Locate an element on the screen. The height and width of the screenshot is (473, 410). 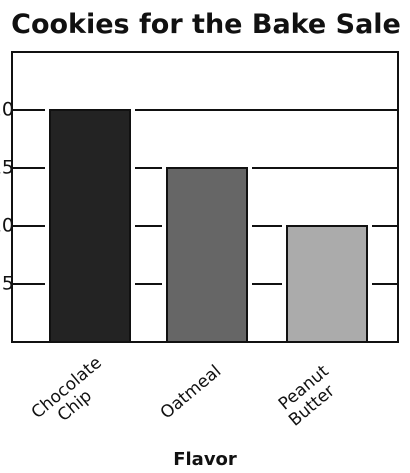
x-tick-label: Peanut Butter is located at coordinates (311, 394).